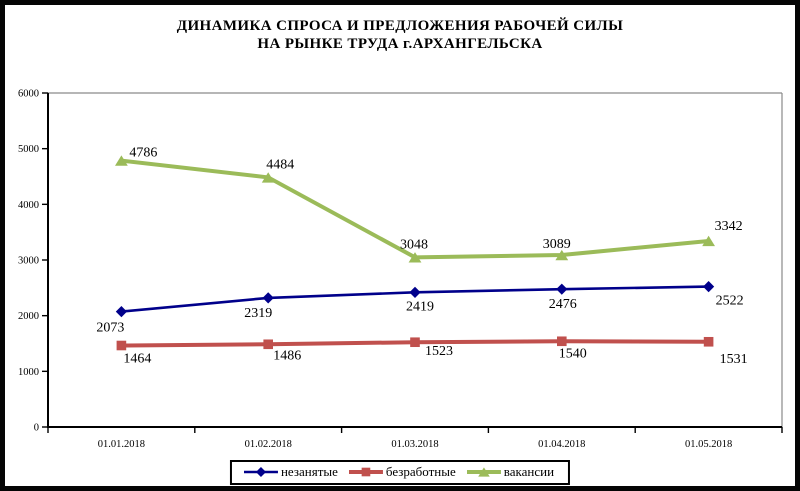 This screenshot has height=491, width=800. Describe the element at coordinates (268, 444) in the screenshot. I see `x-axis-tick-label: 01.02.2018` at that location.